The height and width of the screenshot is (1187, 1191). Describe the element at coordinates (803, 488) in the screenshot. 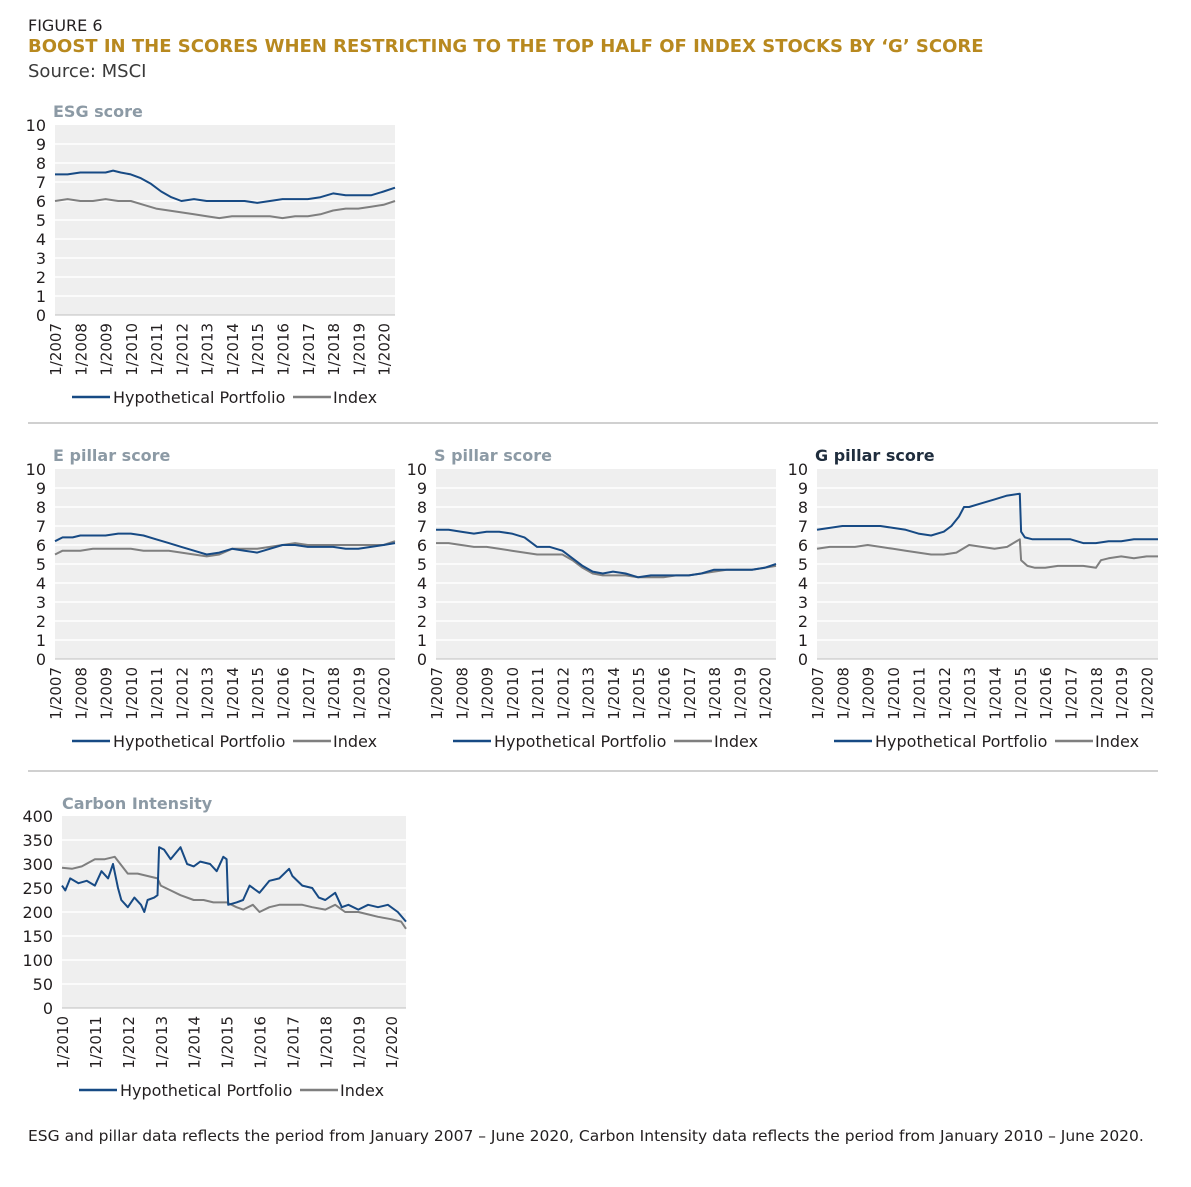

I see `g-y-tick-label: 9` at that location.